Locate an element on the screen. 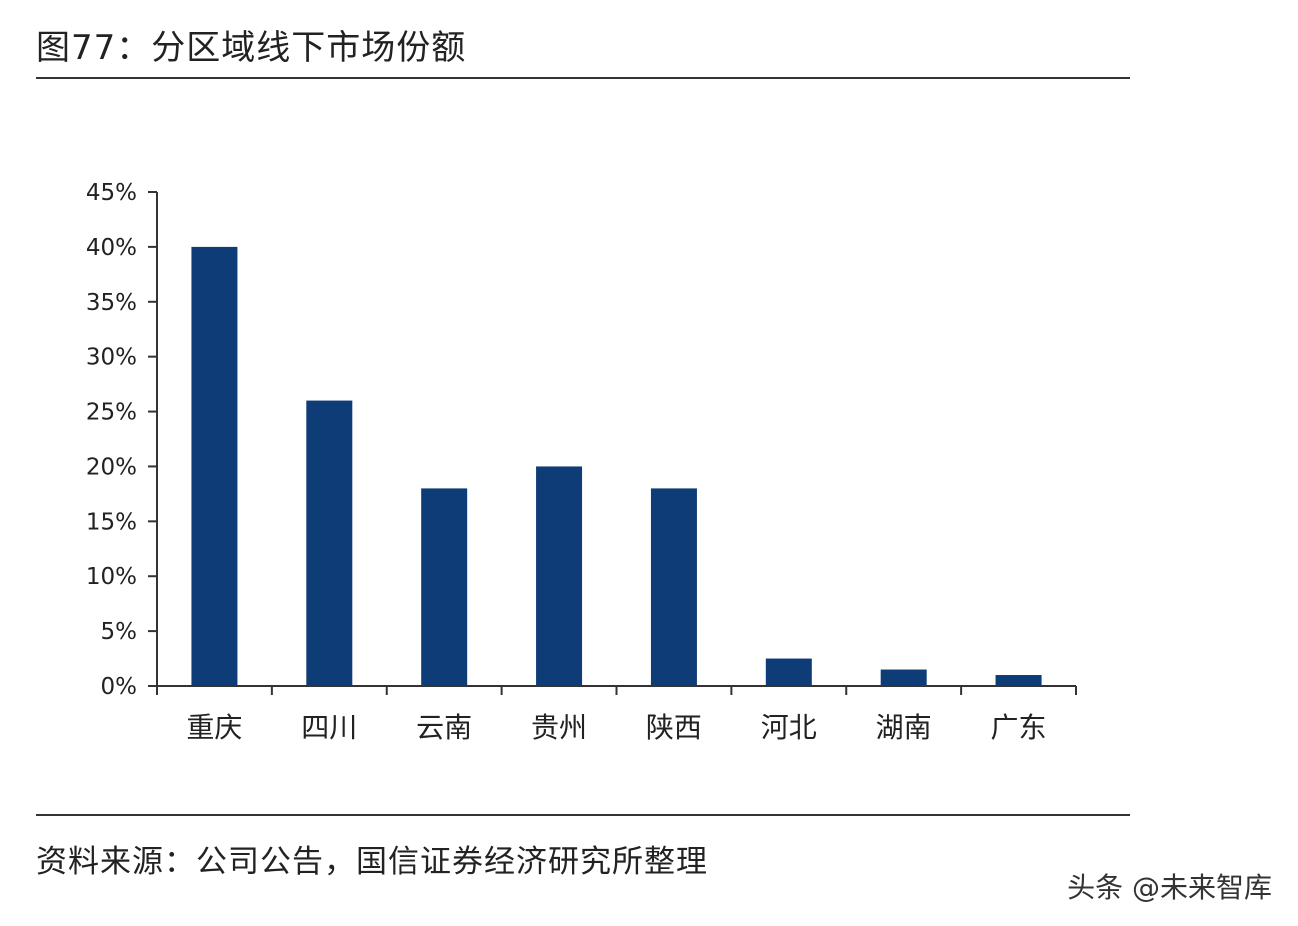 This screenshot has width=1298, height=926. y-tick-label: 5% is located at coordinates (119, 632).